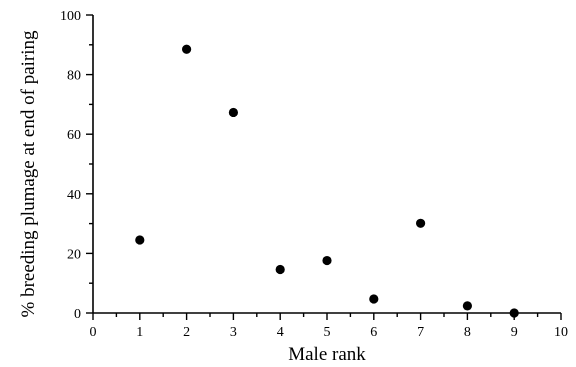  Describe the element at coordinates (327, 354) in the screenshot. I see `x-axis-title: Male rank` at that location.